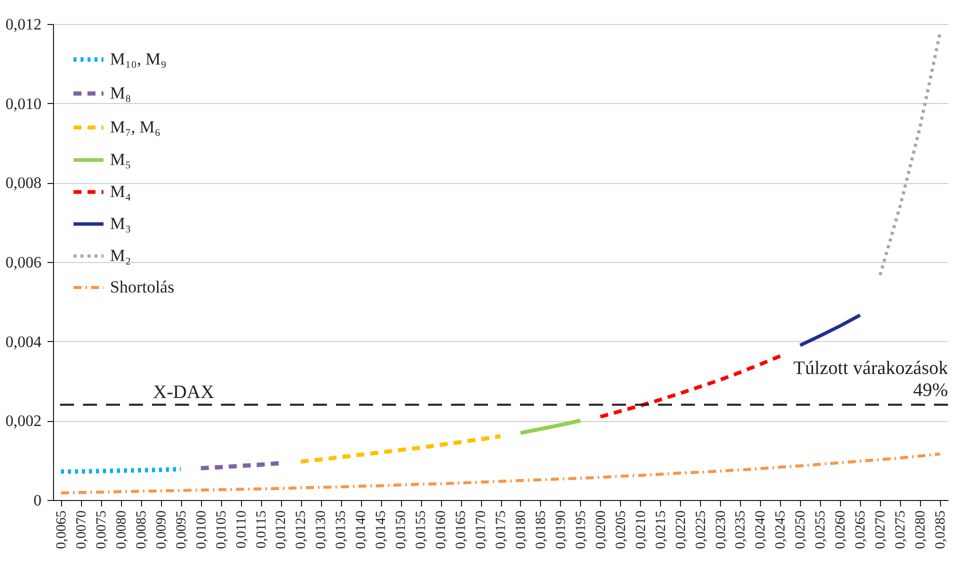 Image resolution: width=975 pixels, height=572 pixels. What do you see at coordinates (82, 529) in the screenshot?
I see `x-tick-label: 0,0070` at bounding box center [82, 529].